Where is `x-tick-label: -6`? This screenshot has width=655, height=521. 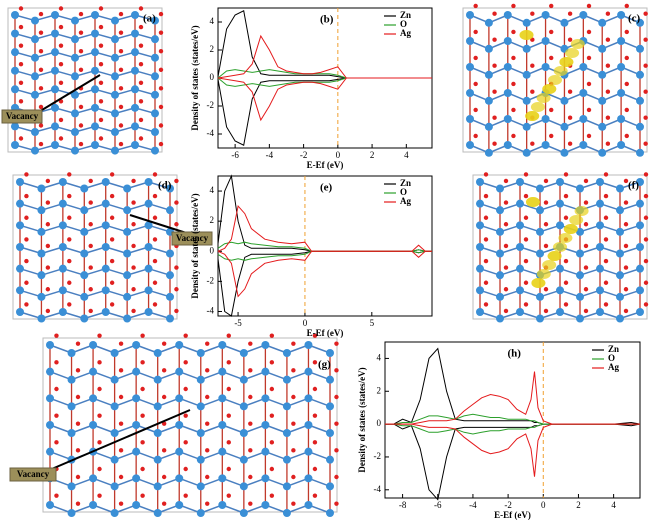 x-tick-label: -6 is located at coordinates (438, 505).